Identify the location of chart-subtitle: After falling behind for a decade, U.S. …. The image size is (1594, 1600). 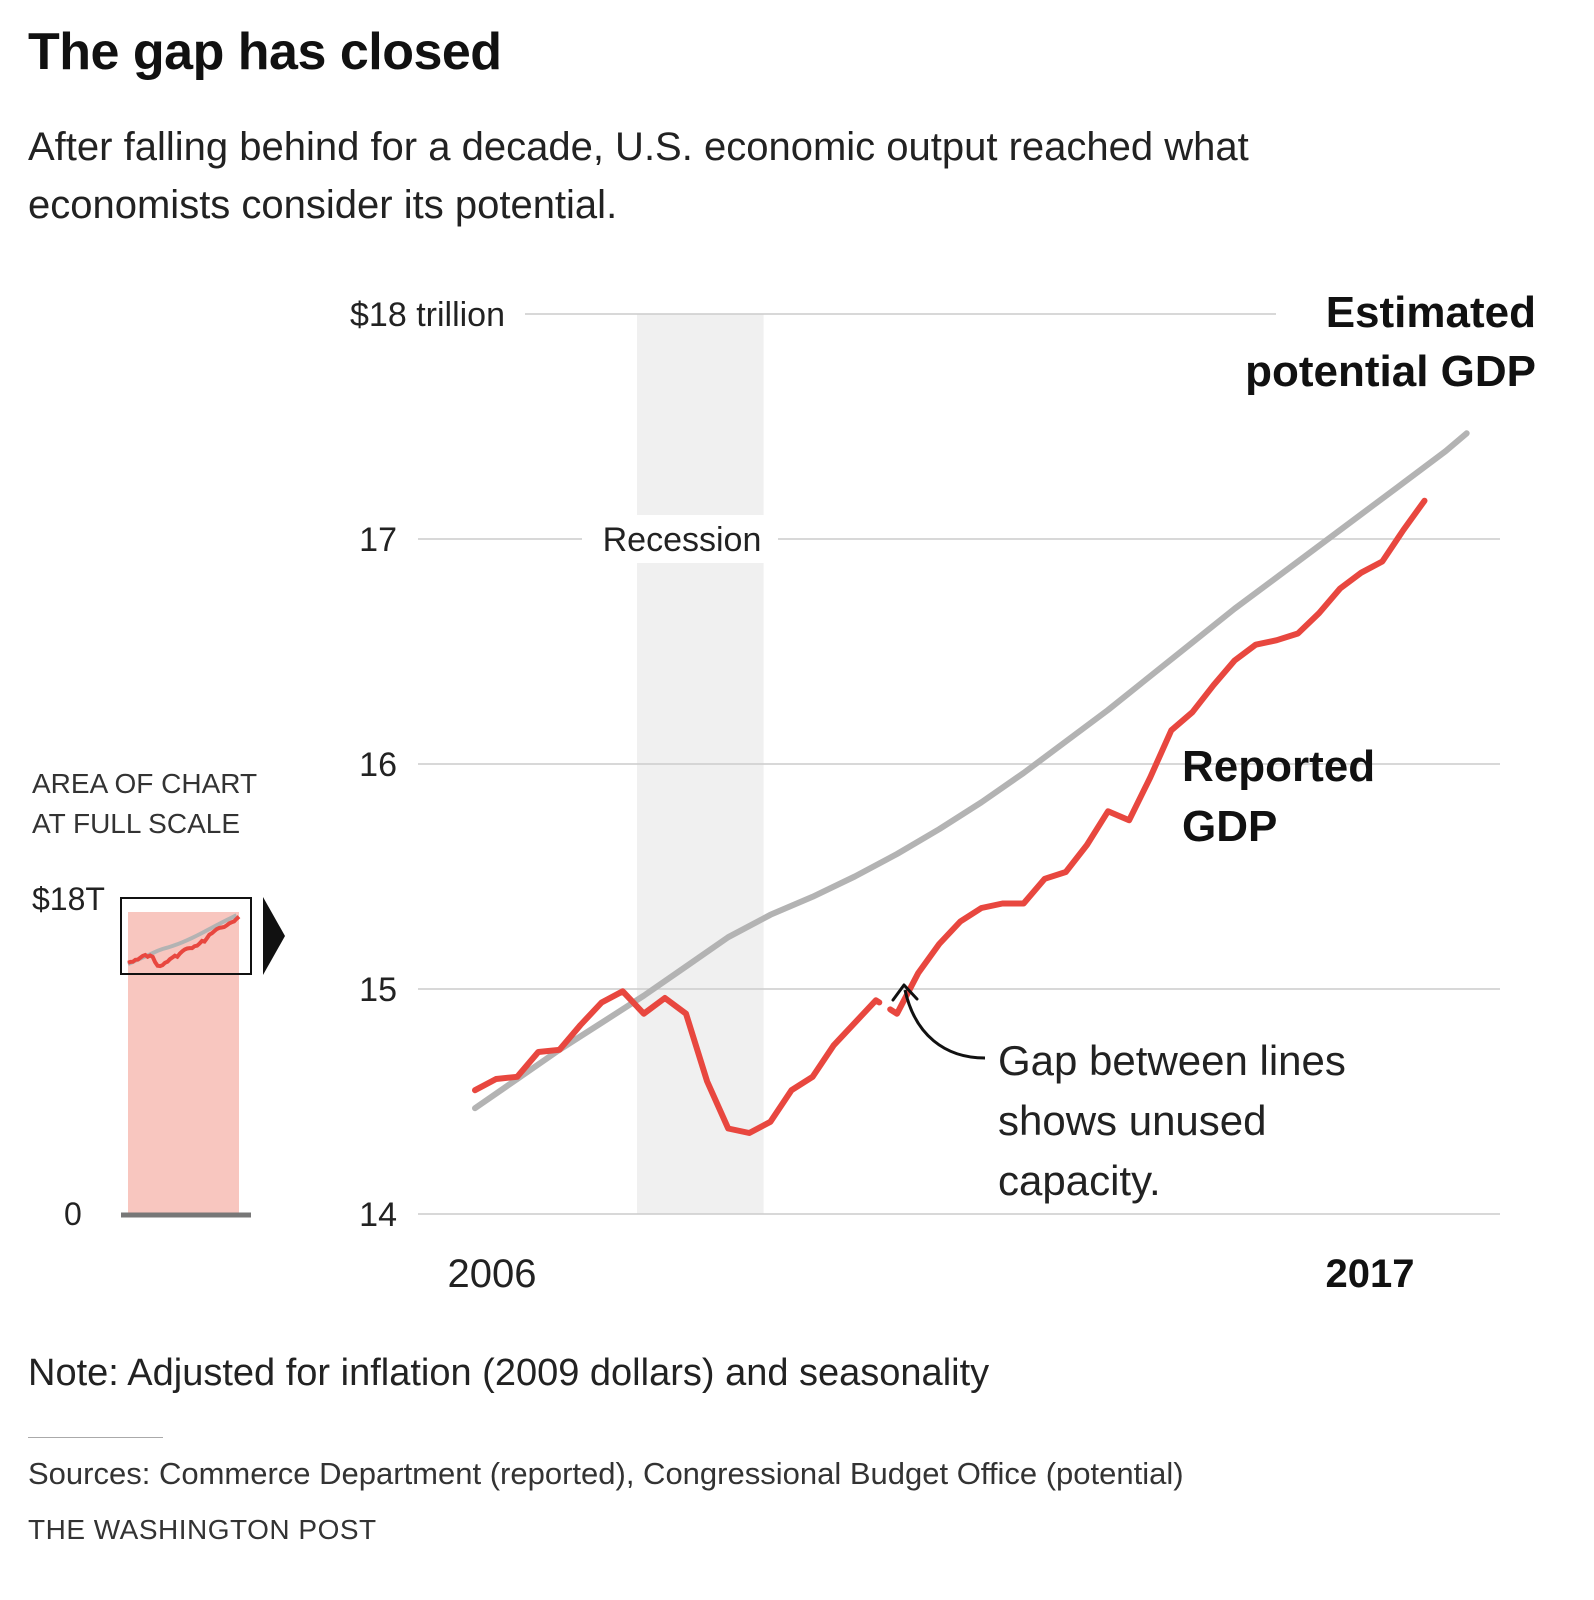
(638, 176).